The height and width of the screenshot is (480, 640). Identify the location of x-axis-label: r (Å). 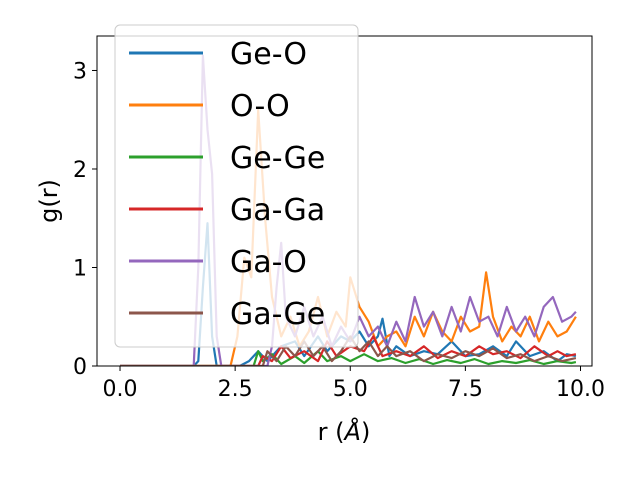
(344, 431).